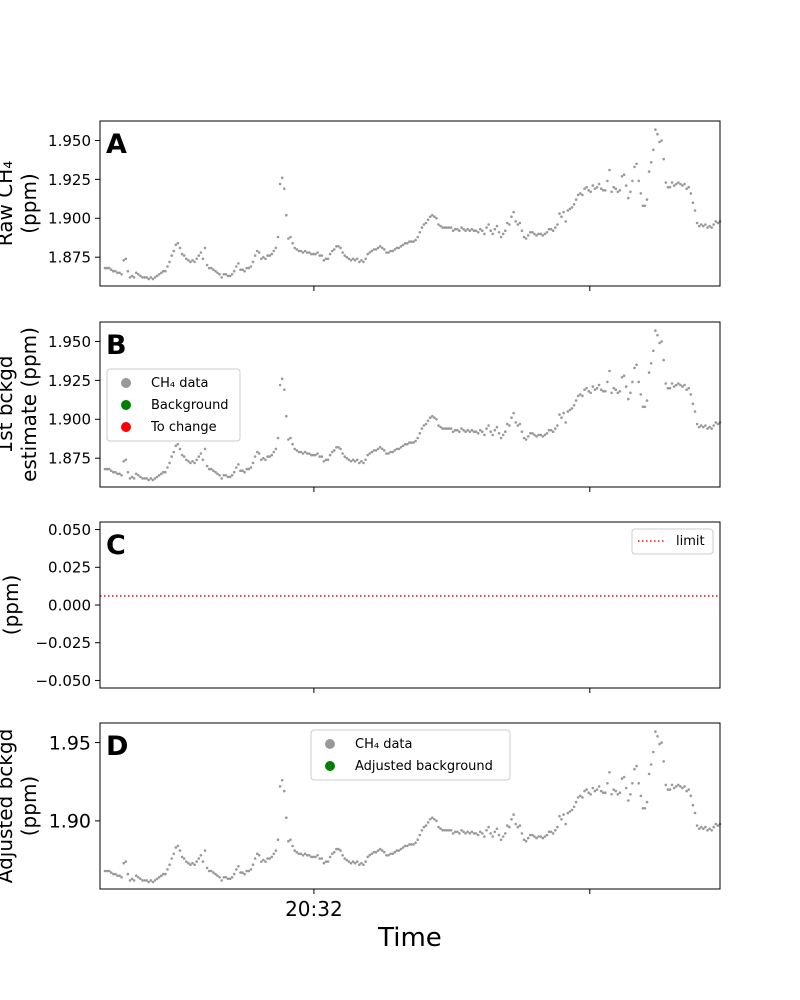 The width and height of the screenshot is (800, 1000). Describe the element at coordinates (11, 605) in the screenshot. I see `y-axis-label: (ppm)` at that location.